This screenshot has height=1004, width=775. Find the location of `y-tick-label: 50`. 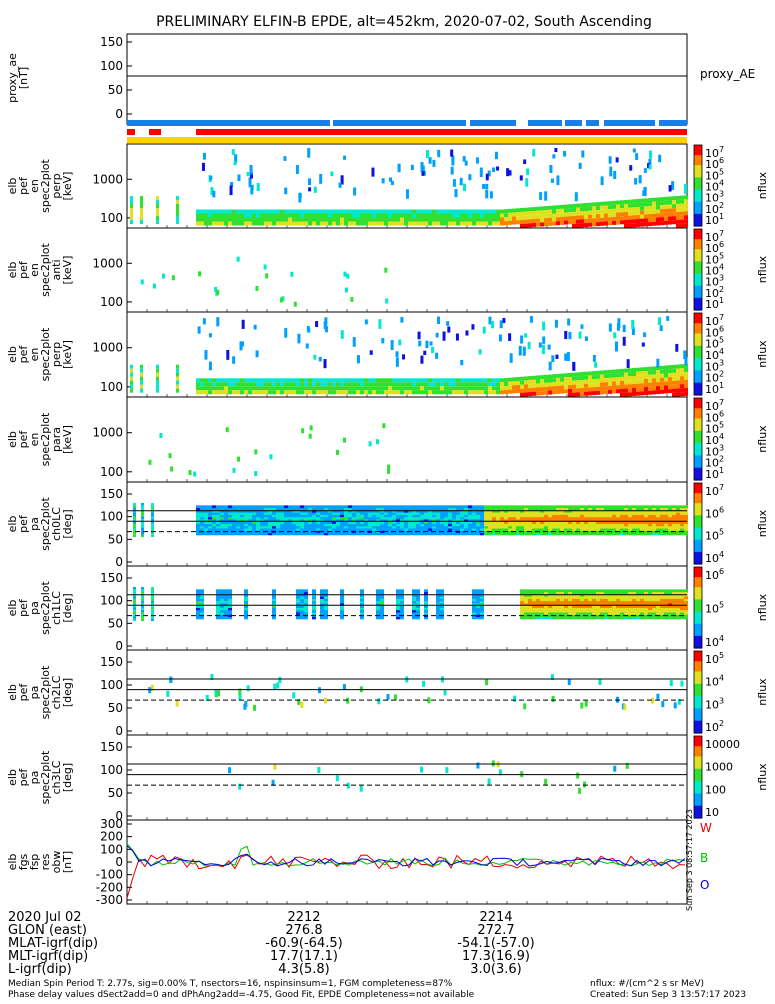

y-tick-label: 50 is located at coordinates (115, 708).